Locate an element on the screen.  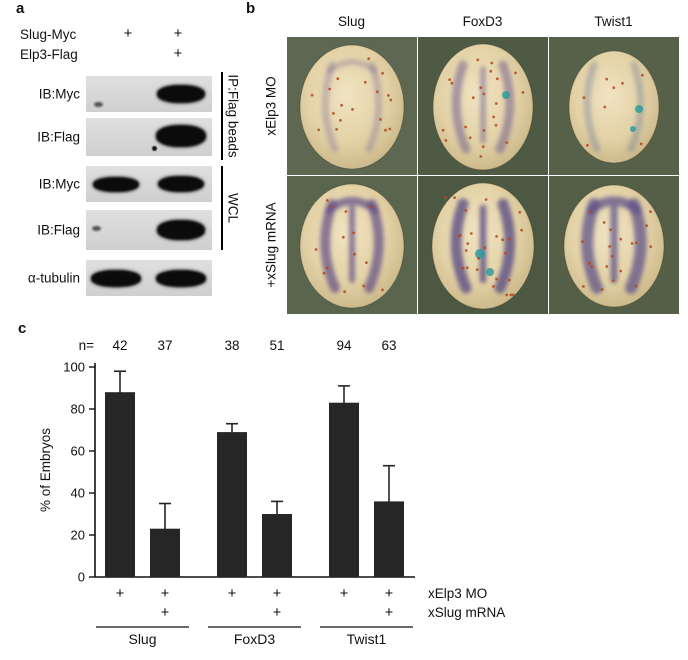
panel-c-label: c is located at coordinates (22, 328).